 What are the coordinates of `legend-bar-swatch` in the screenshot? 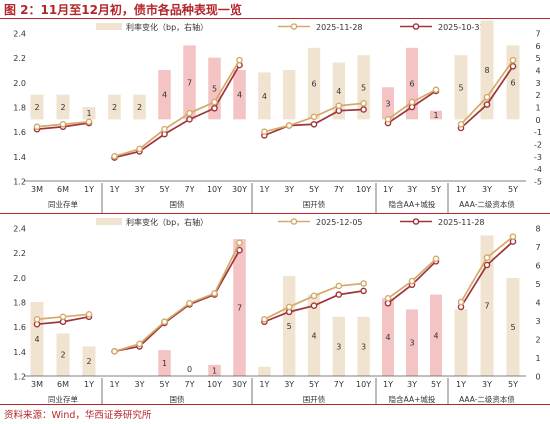 It's located at (109, 26).